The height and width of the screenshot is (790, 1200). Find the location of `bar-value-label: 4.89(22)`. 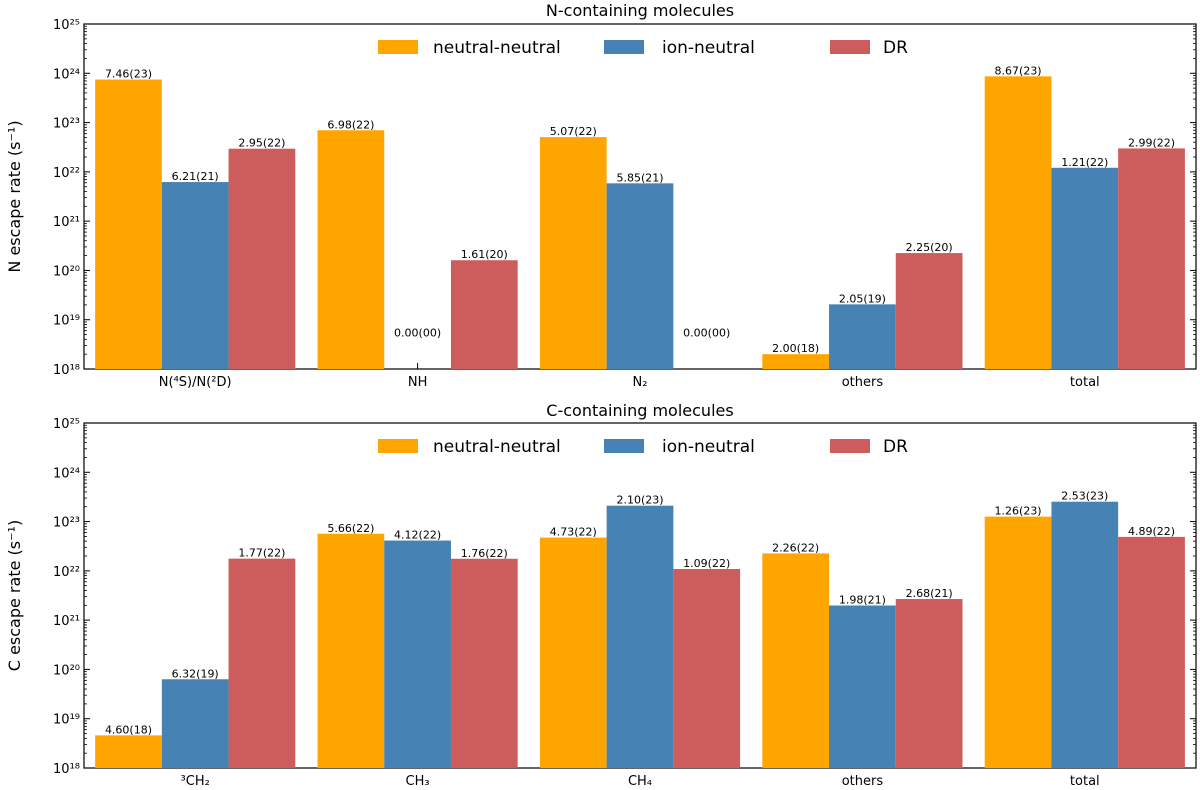

bar-value-label: 4.89(22) is located at coordinates (1151, 531).